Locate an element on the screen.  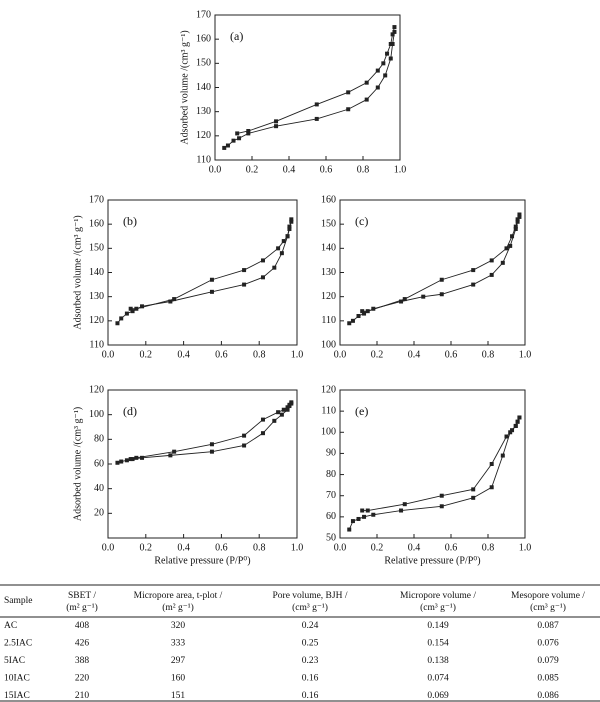
y-tick-label: 150 is located at coordinates (203, 63).